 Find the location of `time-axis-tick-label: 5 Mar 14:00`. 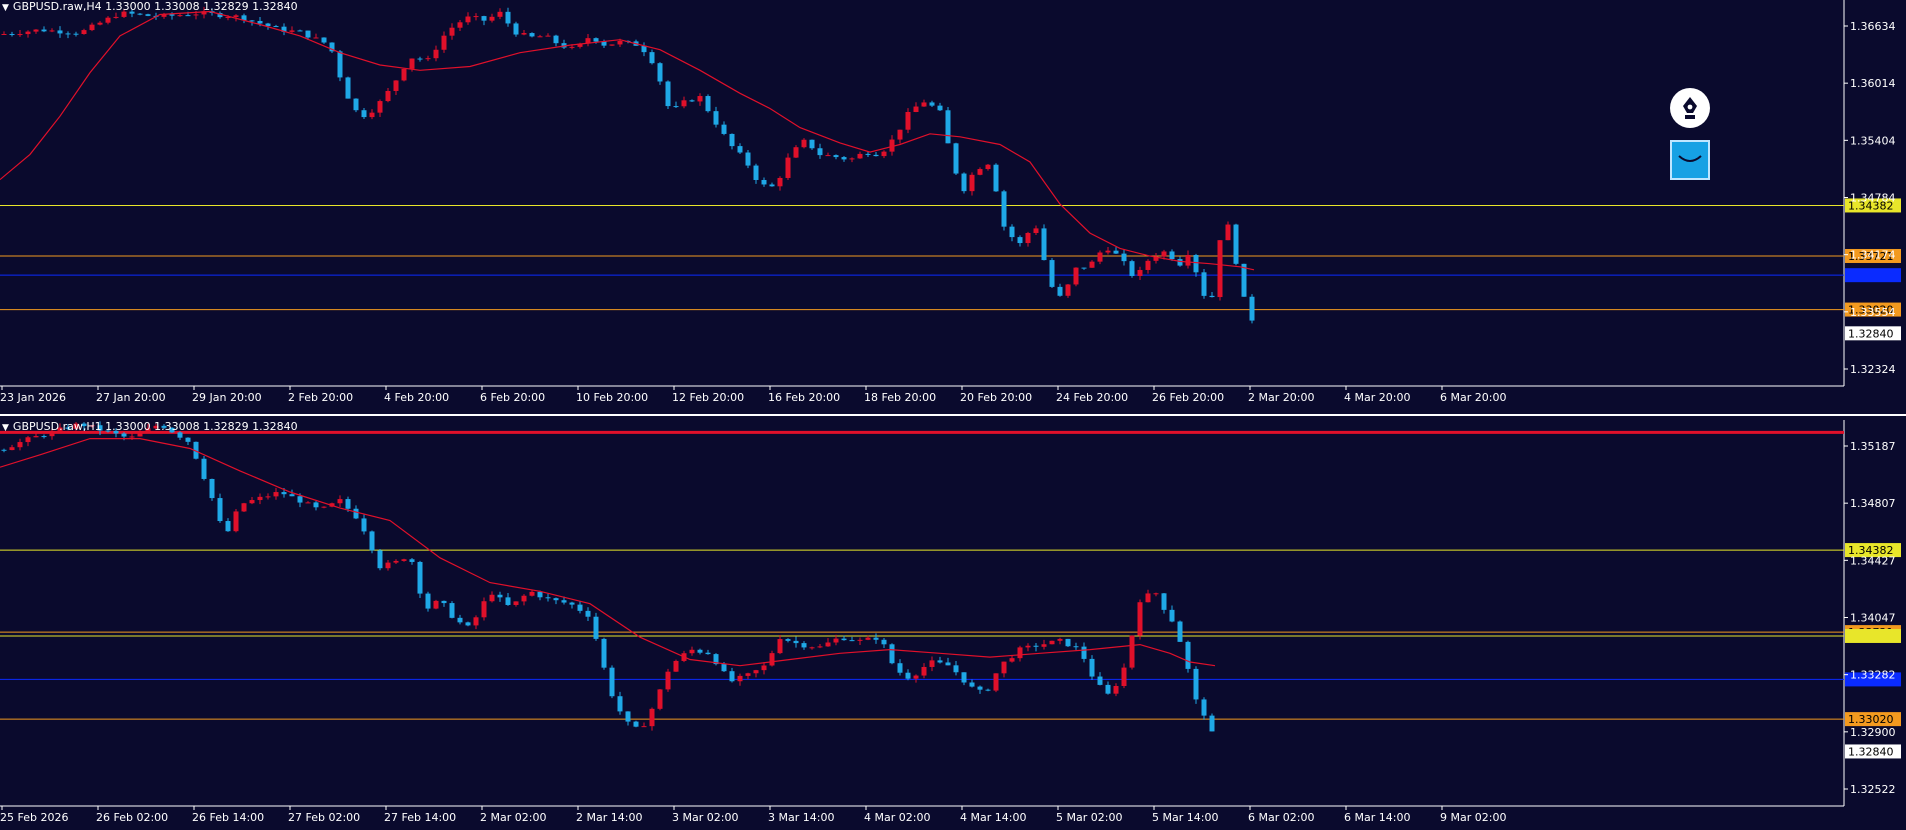

time-axis-tick-label: 5 Mar 14:00 is located at coordinates (1185, 817).